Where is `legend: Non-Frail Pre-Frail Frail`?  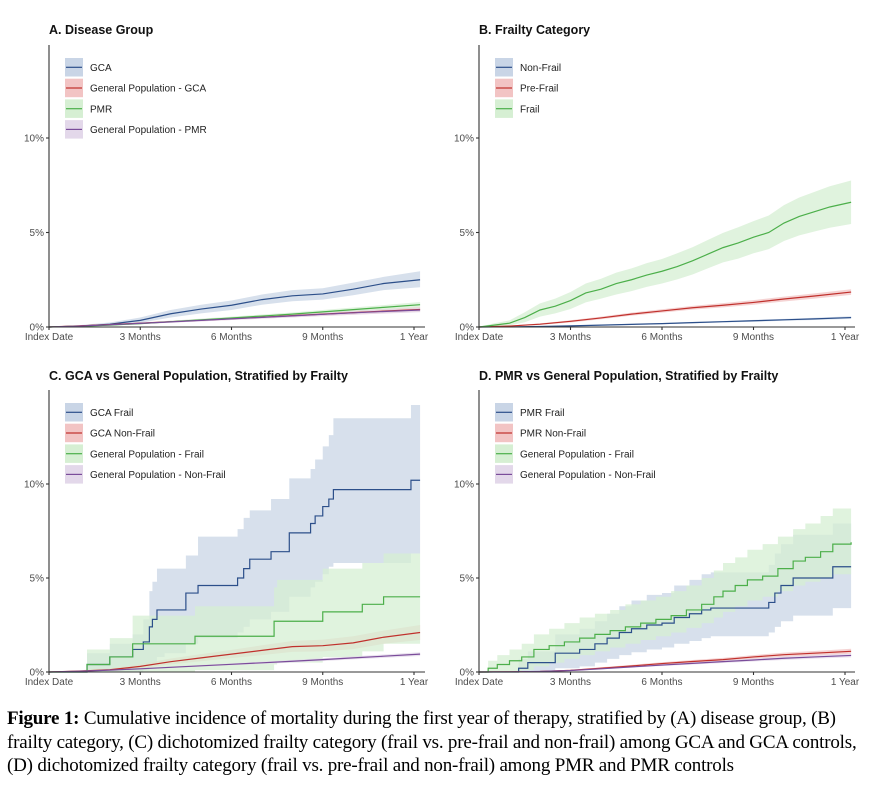
legend: Non-Frail Pre-Frail Frail is located at coordinates (528, 88).